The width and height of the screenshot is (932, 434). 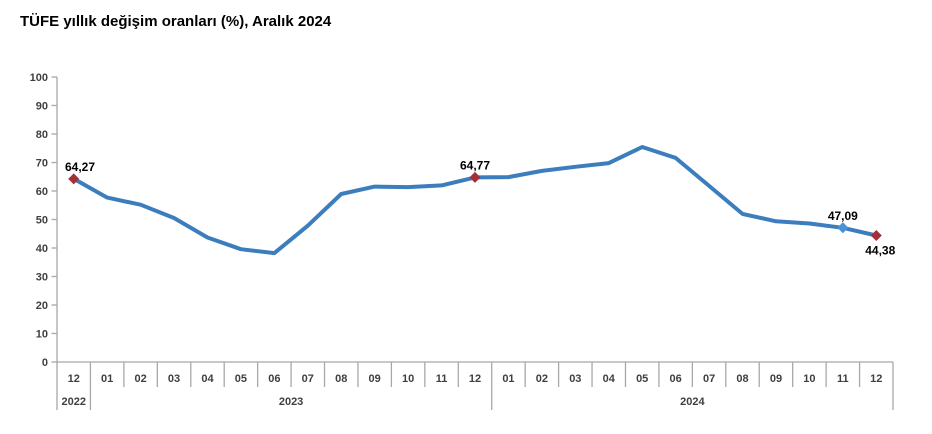 I want to click on y-tick-label: 50, so click(x=42, y=221).